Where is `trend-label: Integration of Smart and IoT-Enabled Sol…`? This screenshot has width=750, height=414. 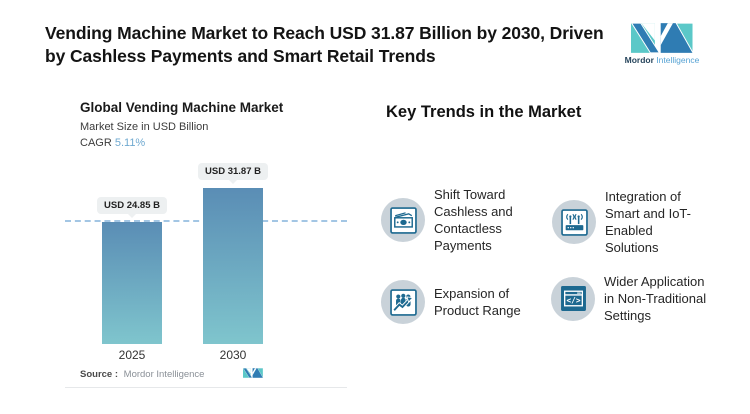
trend-label: Integration of Smart and IoT-Enabled Sol… is located at coordinates (648, 222).